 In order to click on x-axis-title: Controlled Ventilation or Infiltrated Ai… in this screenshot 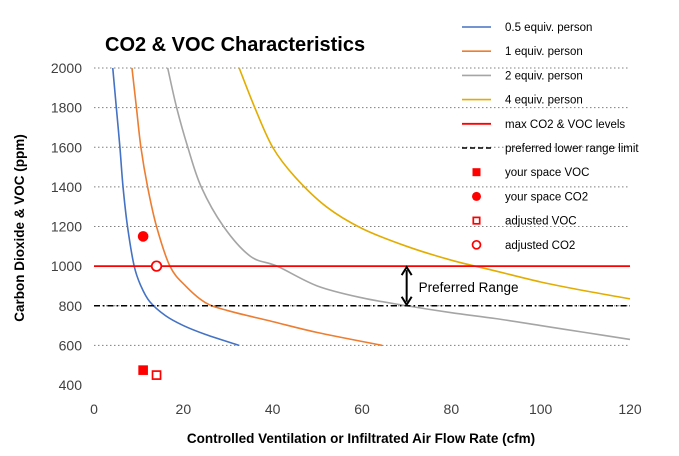, I will do `click(361, 438)`.